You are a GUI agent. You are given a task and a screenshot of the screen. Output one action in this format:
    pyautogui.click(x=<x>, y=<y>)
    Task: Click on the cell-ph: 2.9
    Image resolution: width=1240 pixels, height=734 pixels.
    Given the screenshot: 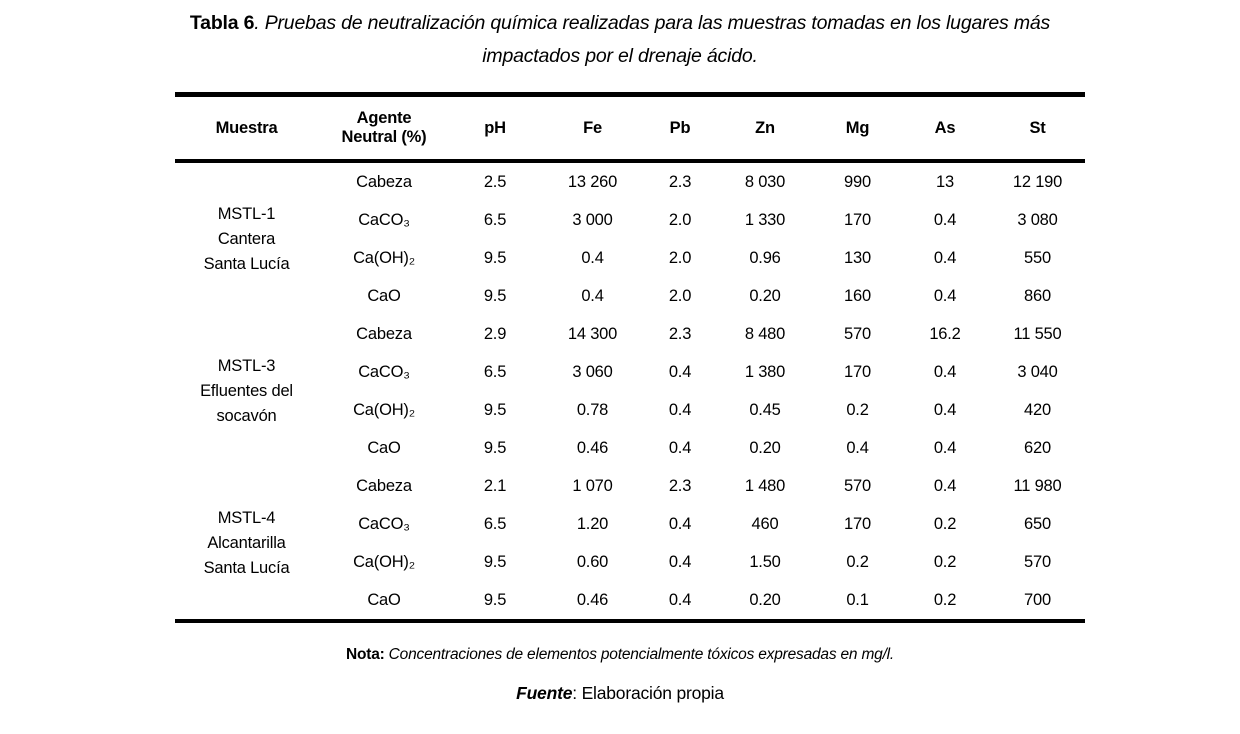 What is the action you would take?
    pyautogui.click(x=495, y=333)
    